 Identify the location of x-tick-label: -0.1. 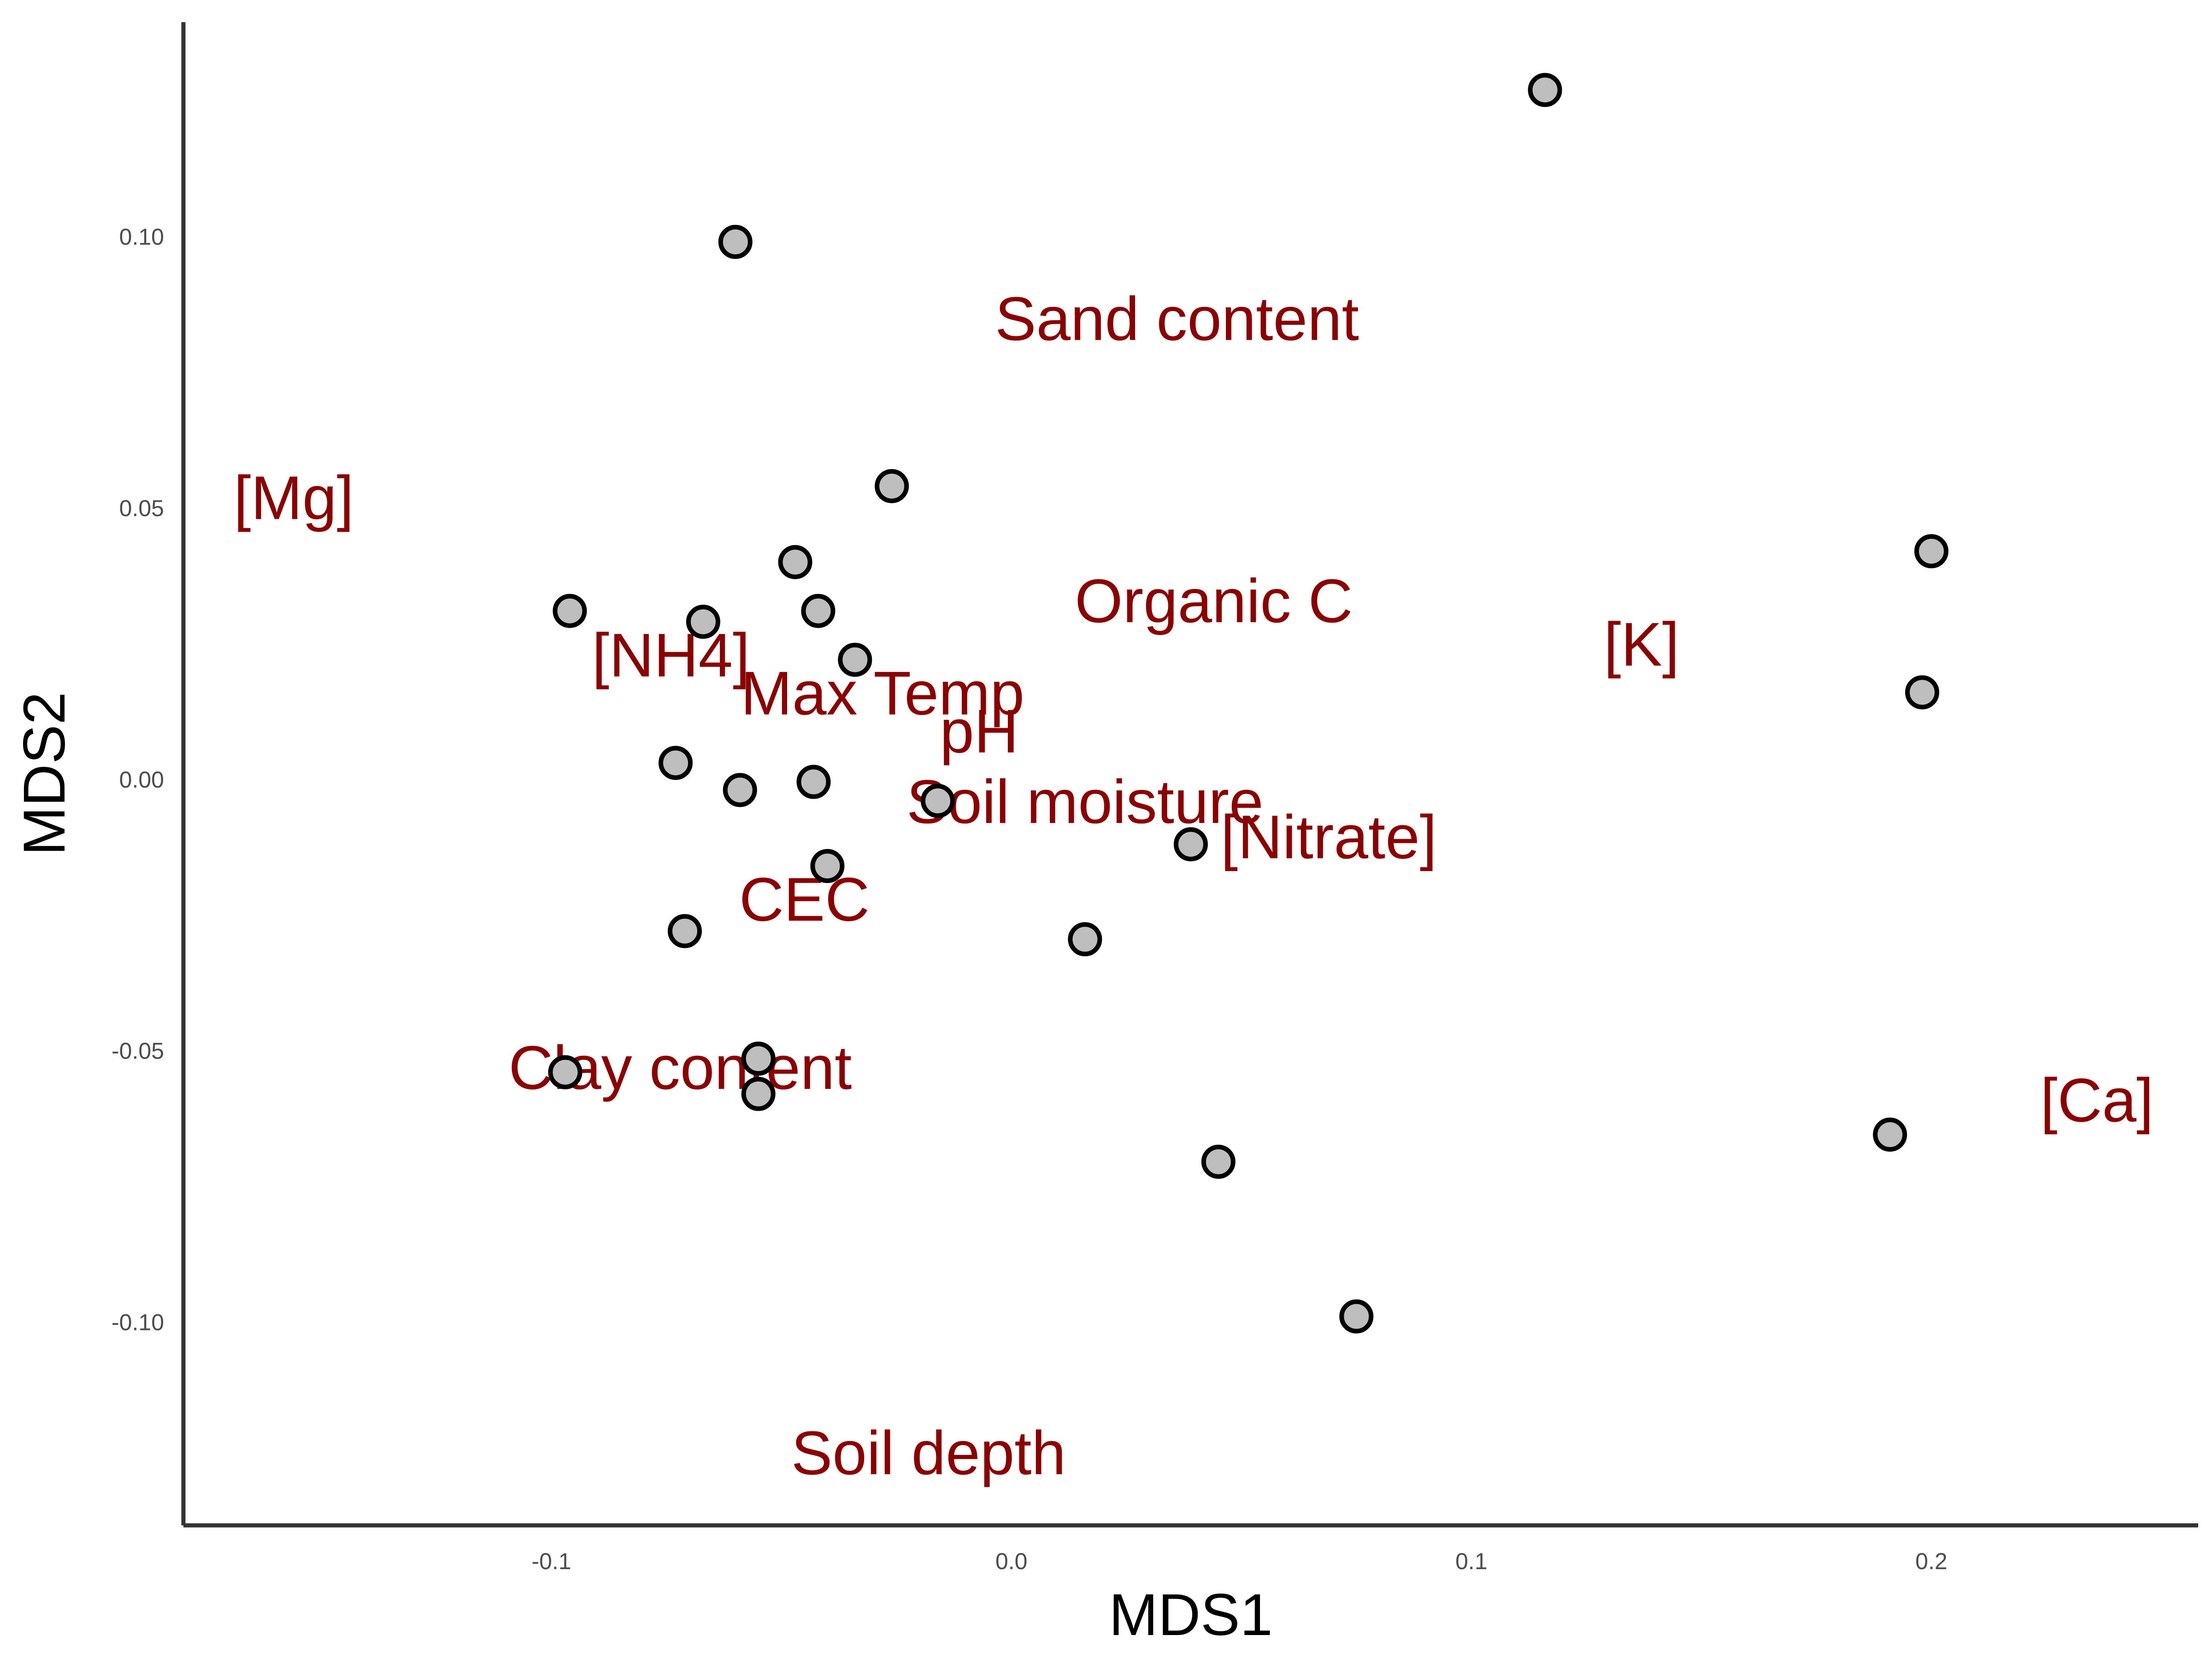
(551, 1561).